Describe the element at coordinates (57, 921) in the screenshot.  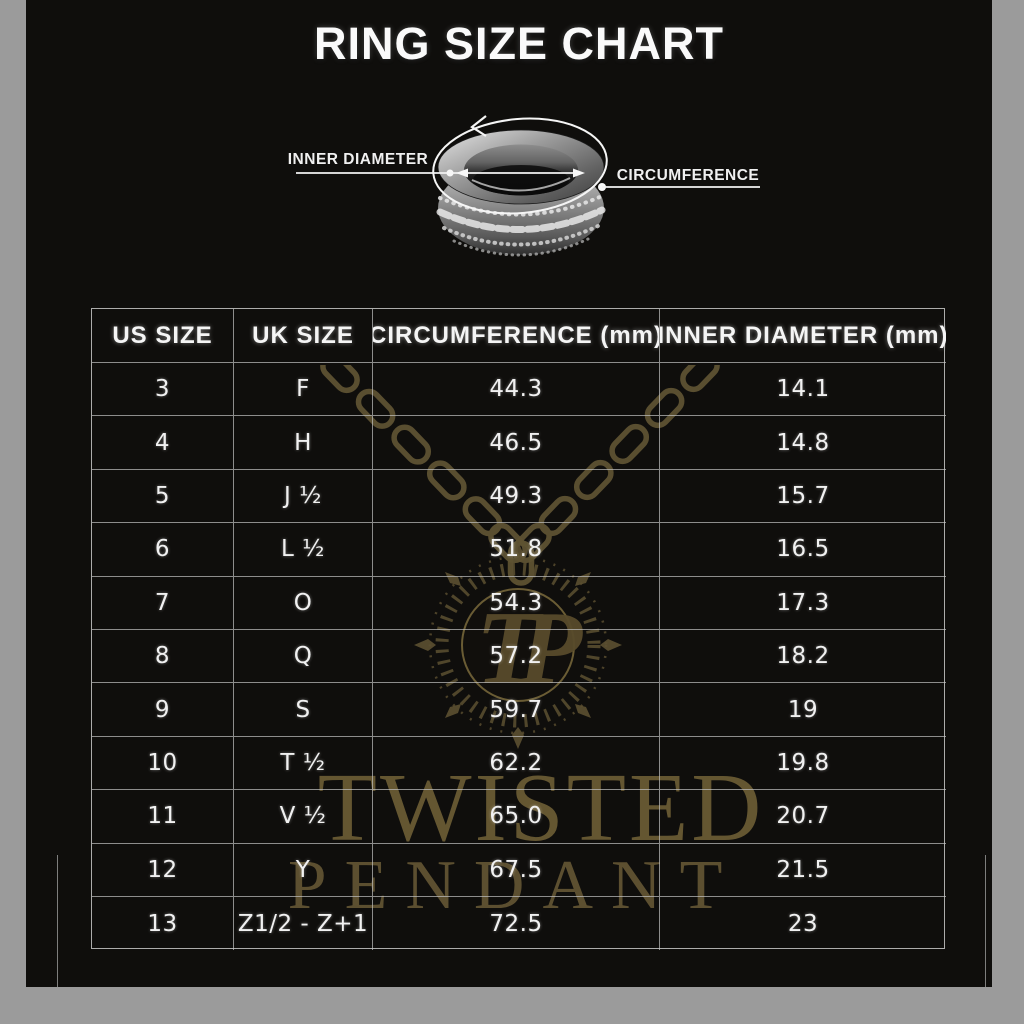
I see `frame-line-left` at that location.